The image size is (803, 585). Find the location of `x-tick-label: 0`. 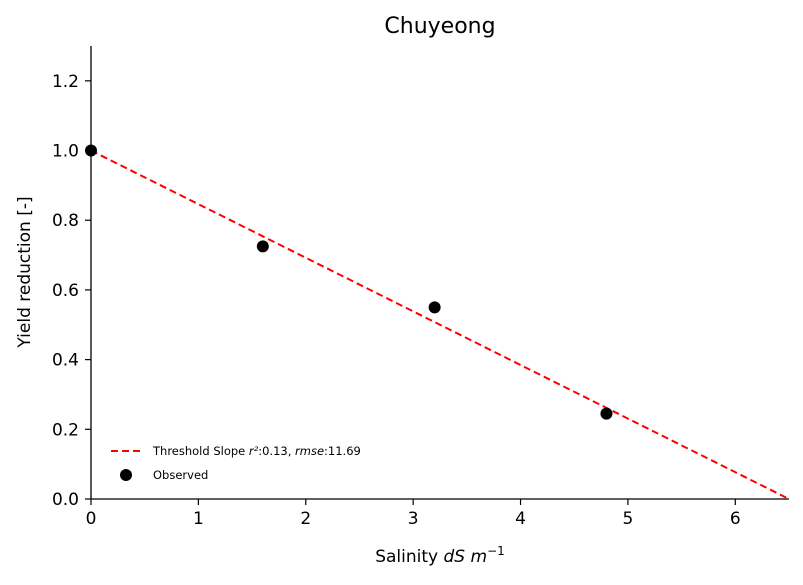

x-tick-label: 0 is located at coordinates (91, 519).